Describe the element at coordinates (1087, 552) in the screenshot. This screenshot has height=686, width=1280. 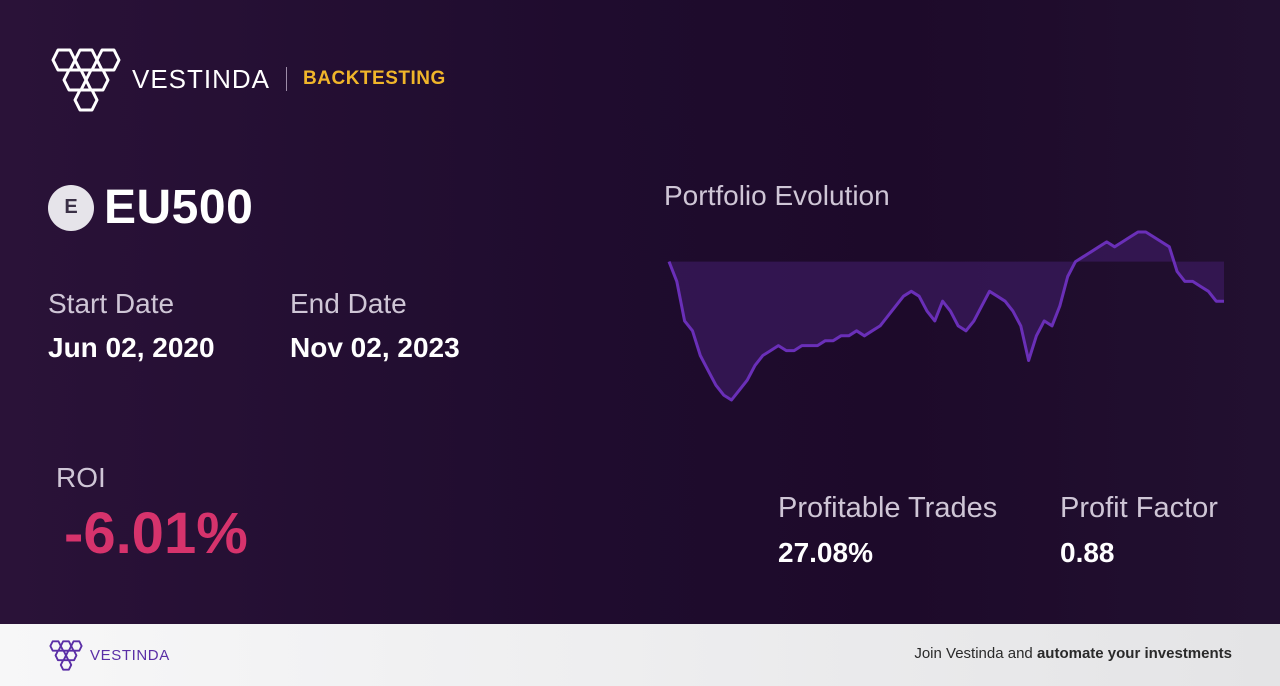
I see `profit-factor-value: 0.88` at that location.